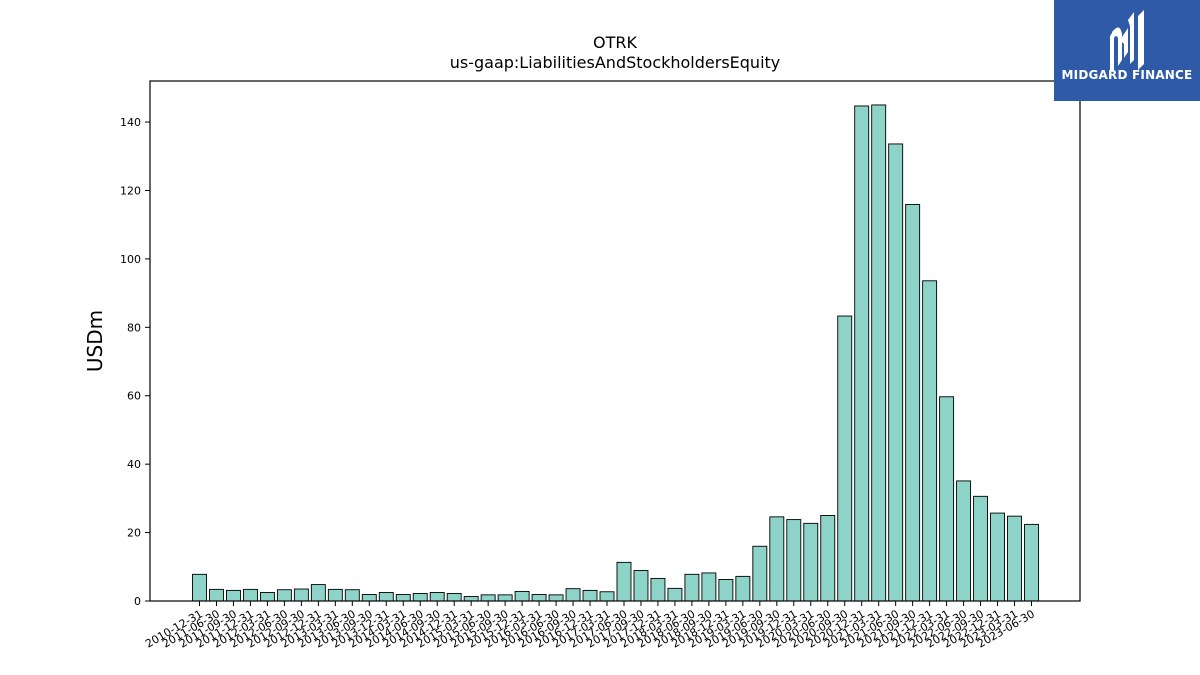  I want to click on y-axis: 0 20 40 60 80 100 120 140, so click(135, 362).